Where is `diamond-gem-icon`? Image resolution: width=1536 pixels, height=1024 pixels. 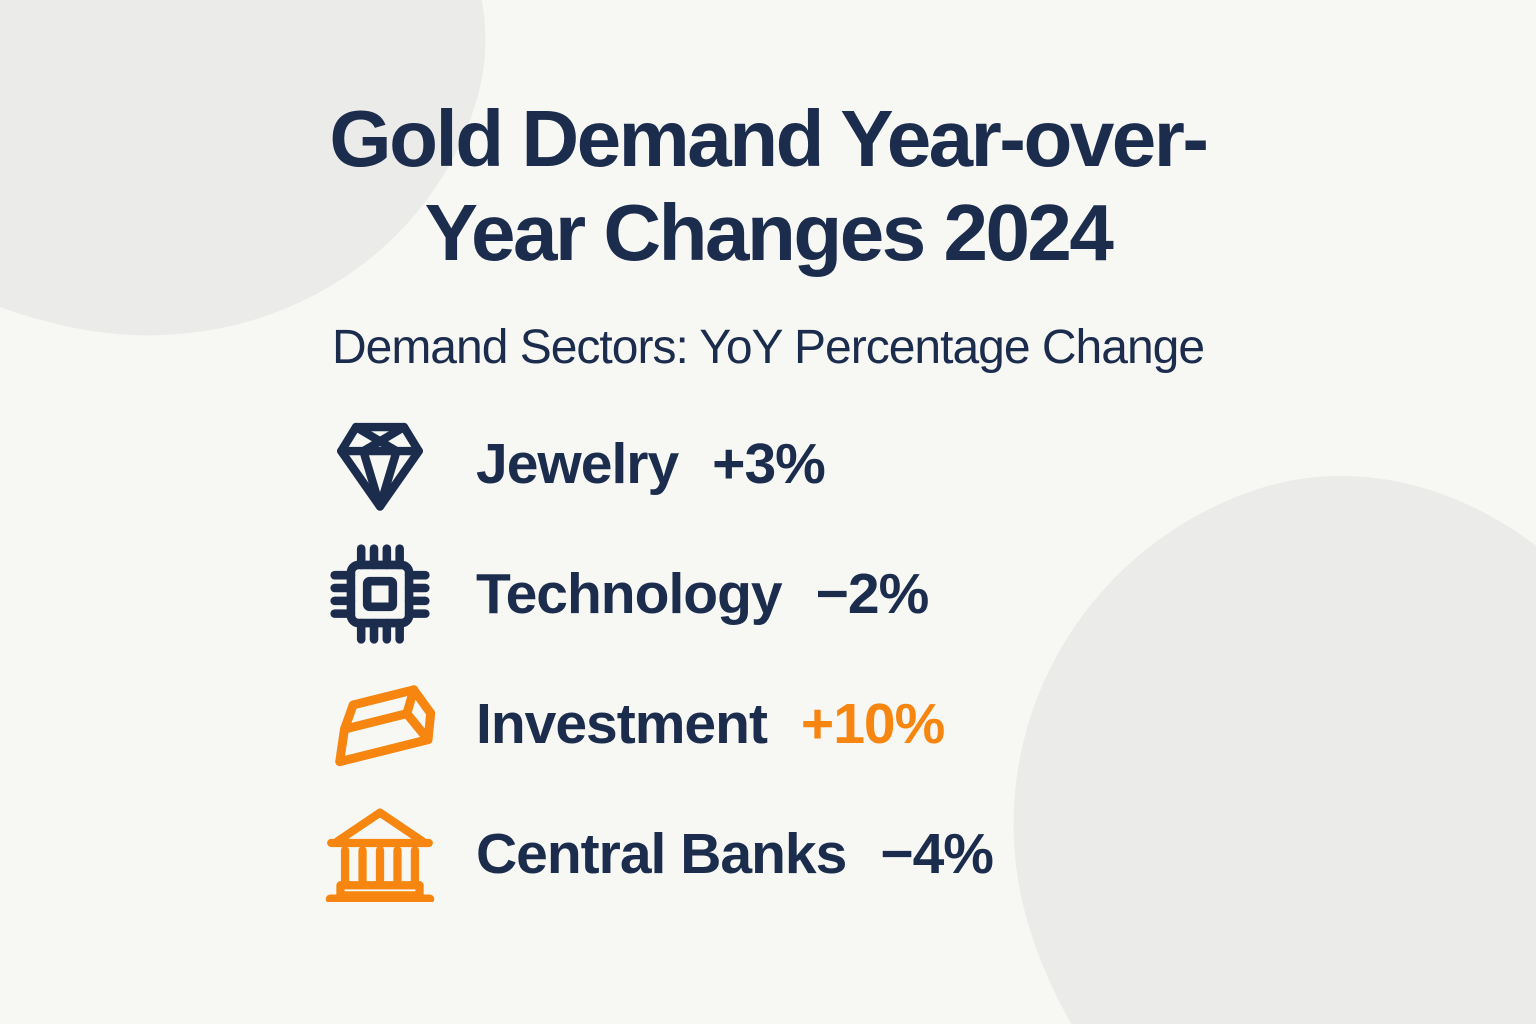 diamond-gem-icon is located at coordinates (380, 464).